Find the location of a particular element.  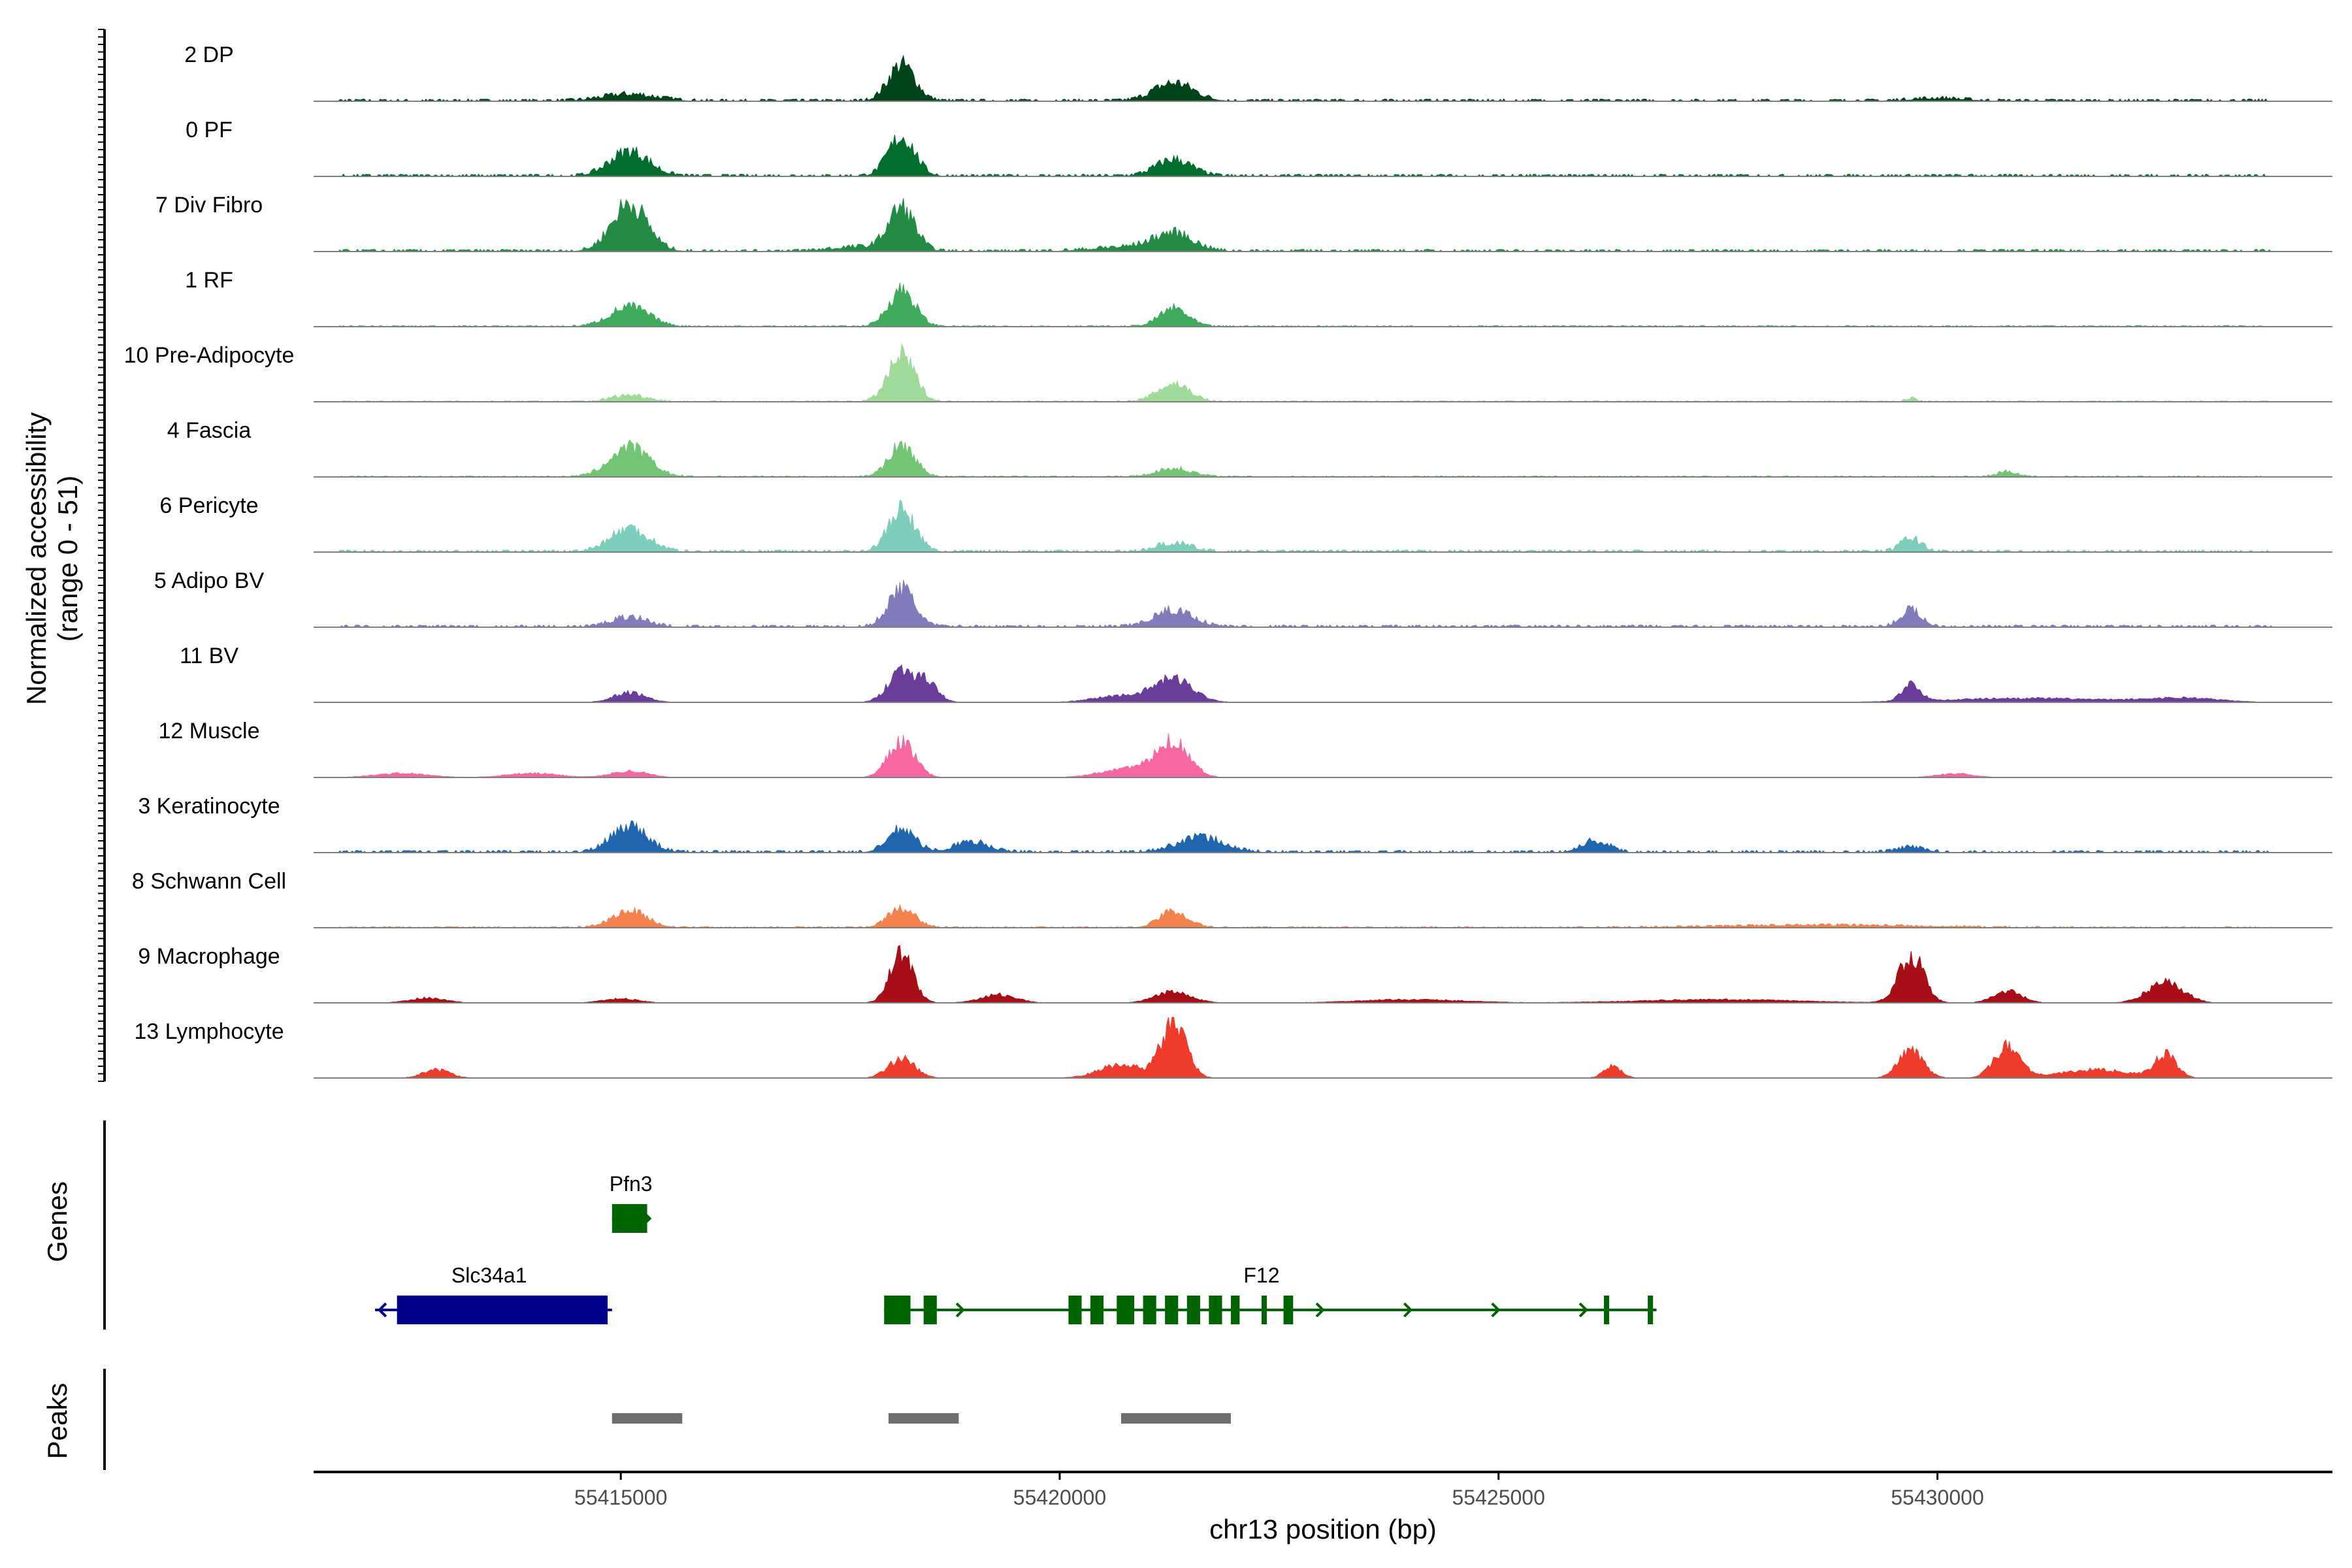

track-label: 2 DP is located at coordinates (209, 54).